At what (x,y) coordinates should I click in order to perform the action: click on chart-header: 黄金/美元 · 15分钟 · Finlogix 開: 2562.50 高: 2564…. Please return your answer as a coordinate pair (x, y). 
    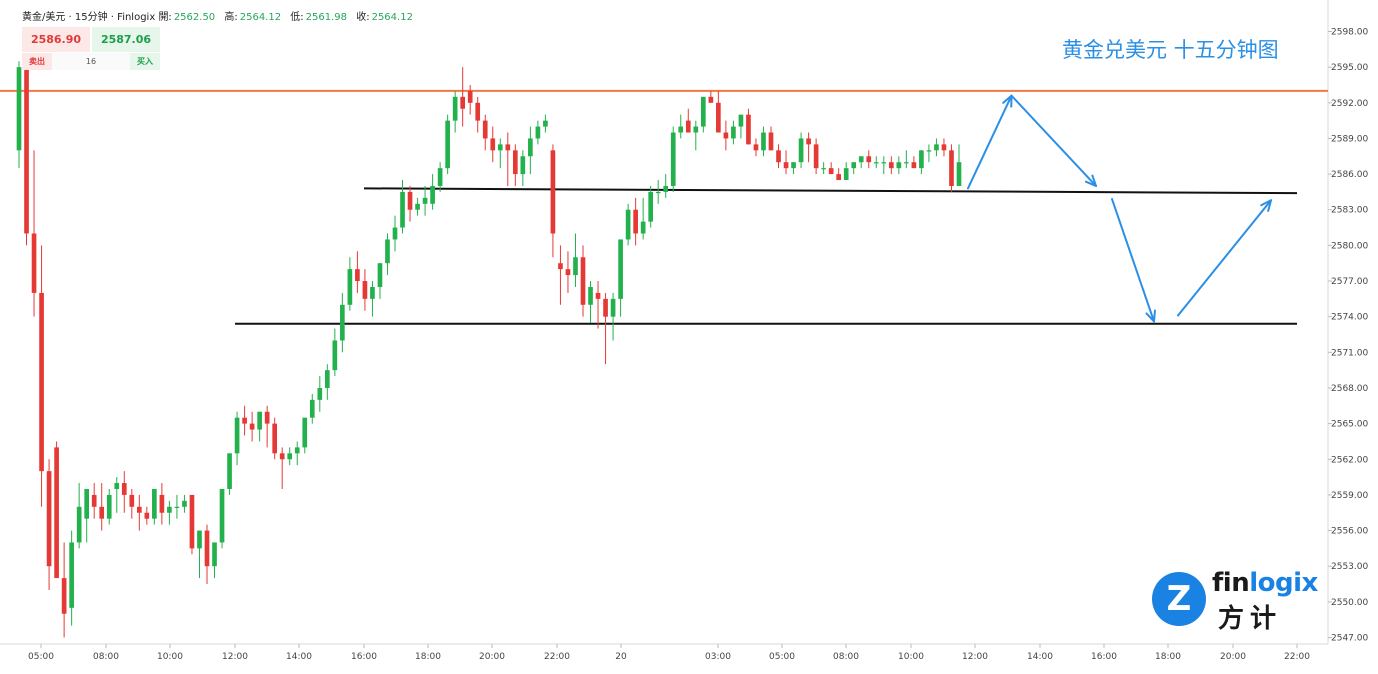
    Looking at the image, I should click on (220, 15).